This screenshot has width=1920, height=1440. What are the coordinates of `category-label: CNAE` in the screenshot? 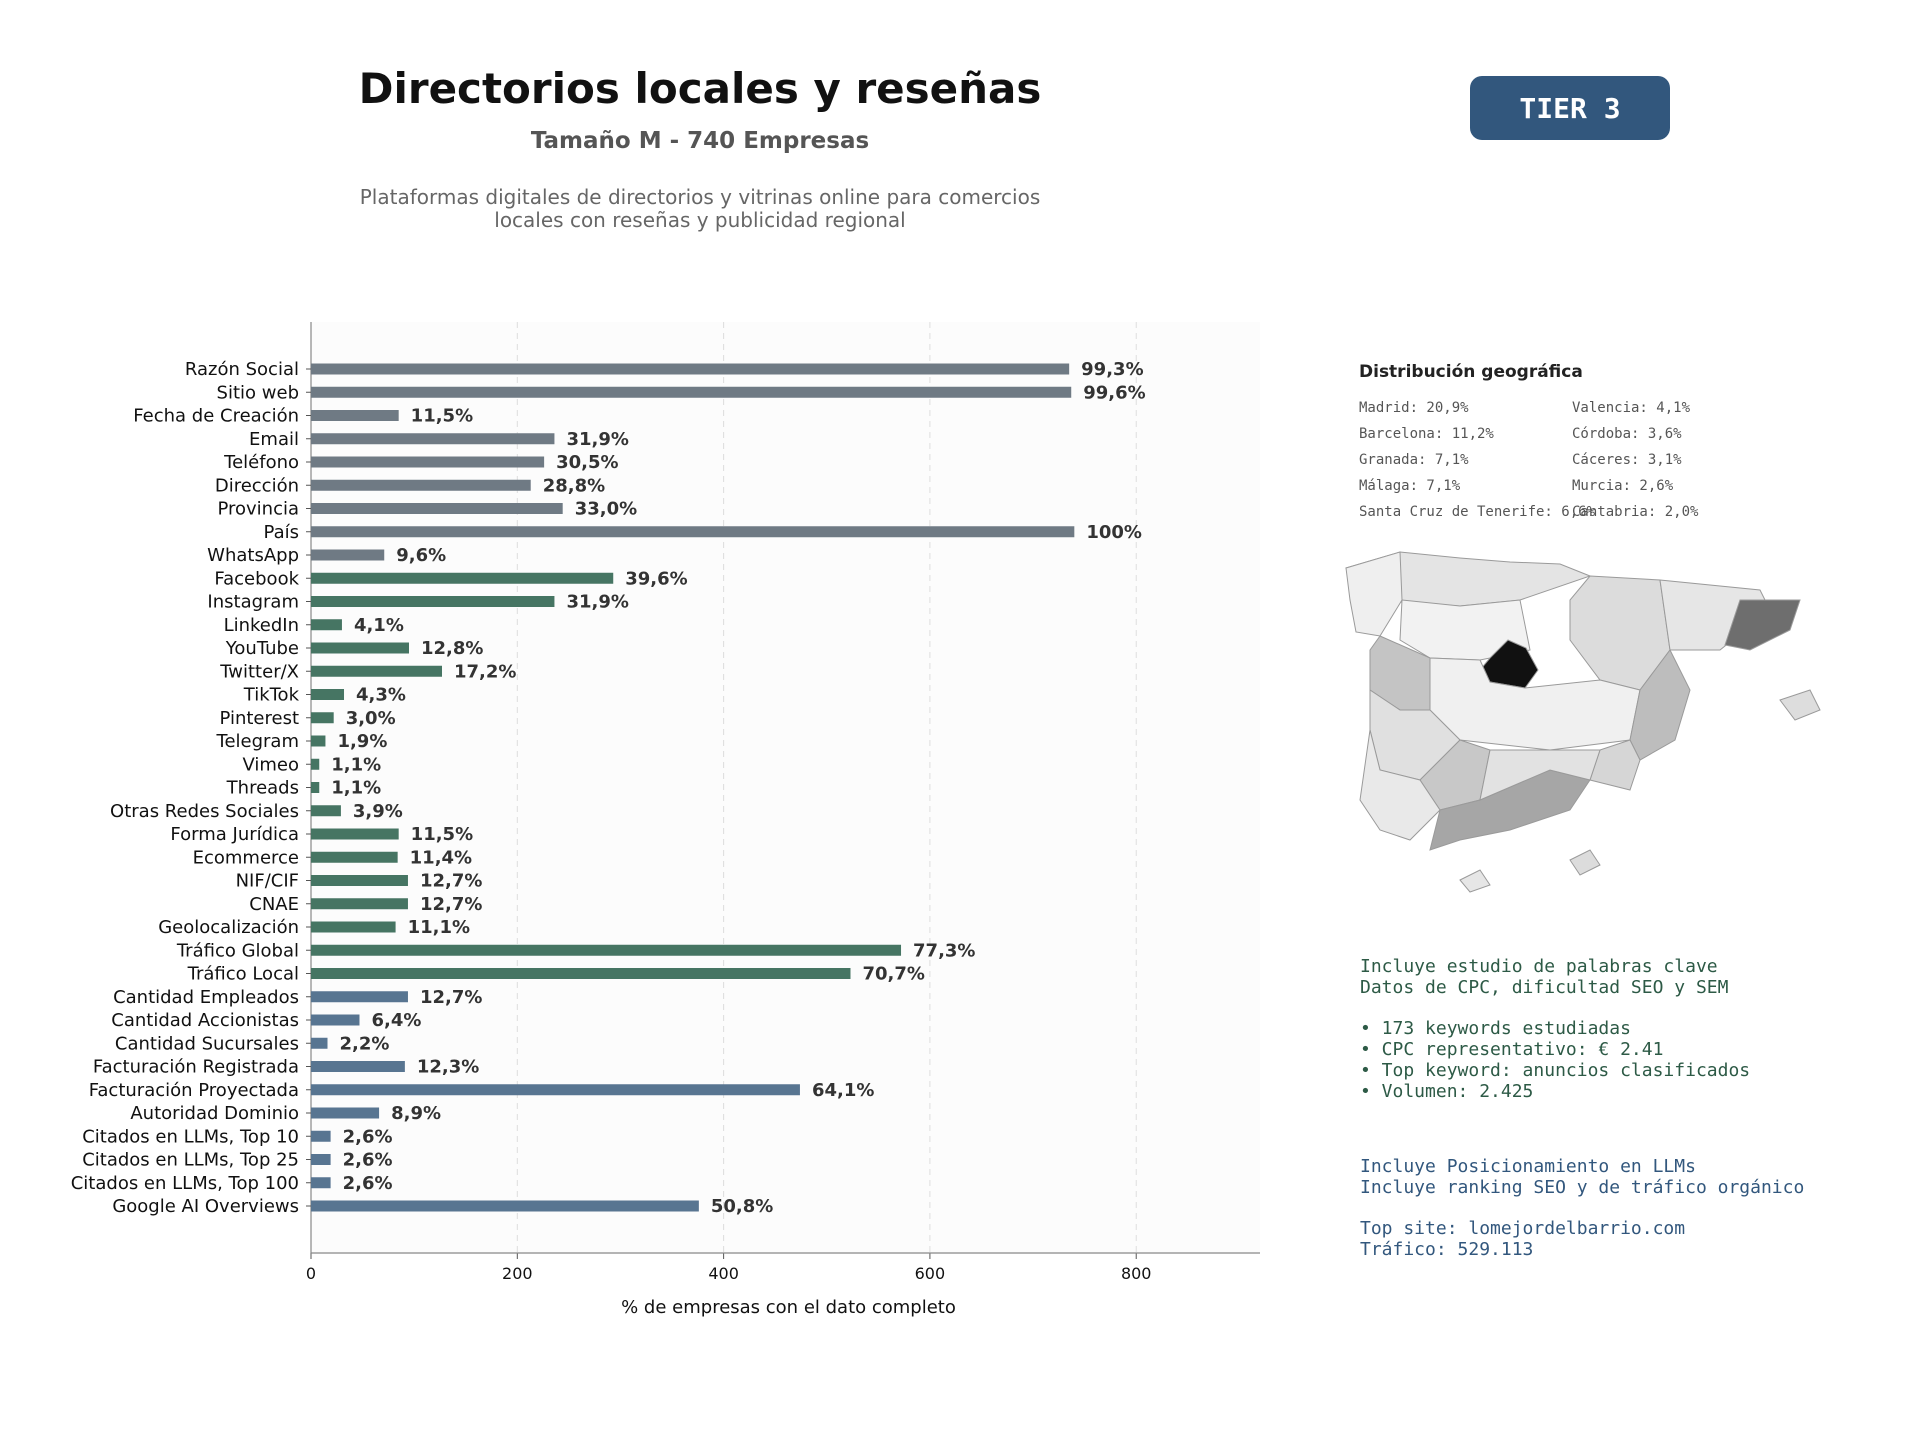 It's located at (274, 904).